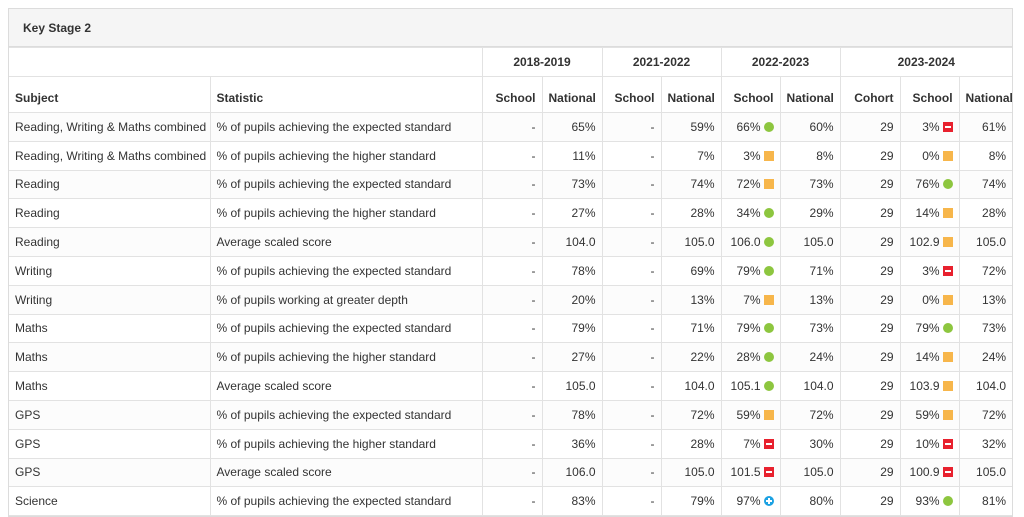 The width and height of the screenshot is (1024, 517). Describe the element at coordinates (927, 184) in the screenshot. I see `cell-value: 76%` at that location.